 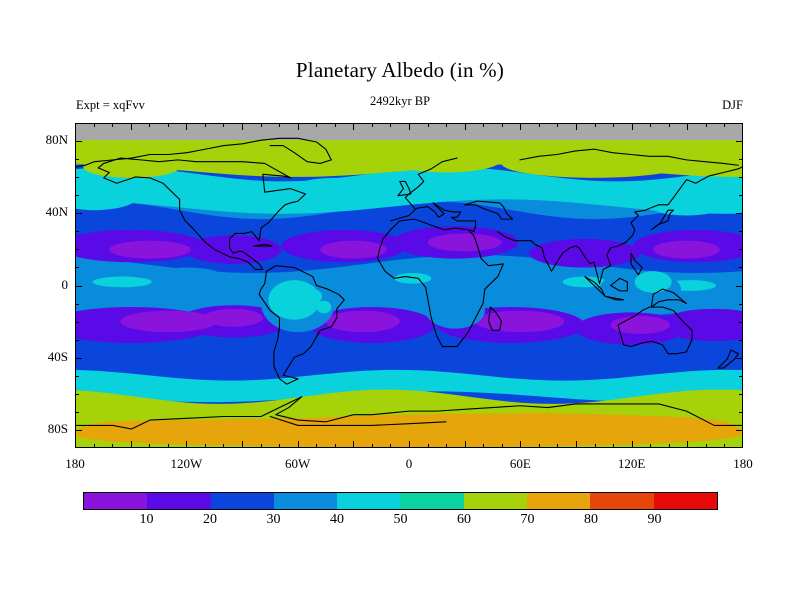 I want to click on south-america-cloud-core, so click(x=294, y=300).